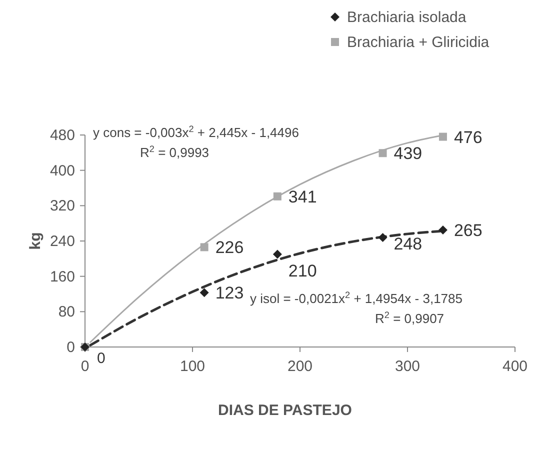 The height and width of the screenshot is (452, 555). Describe the element at coordinates (408, 154) in the screenshot. I see `data-label: 439` at that location.